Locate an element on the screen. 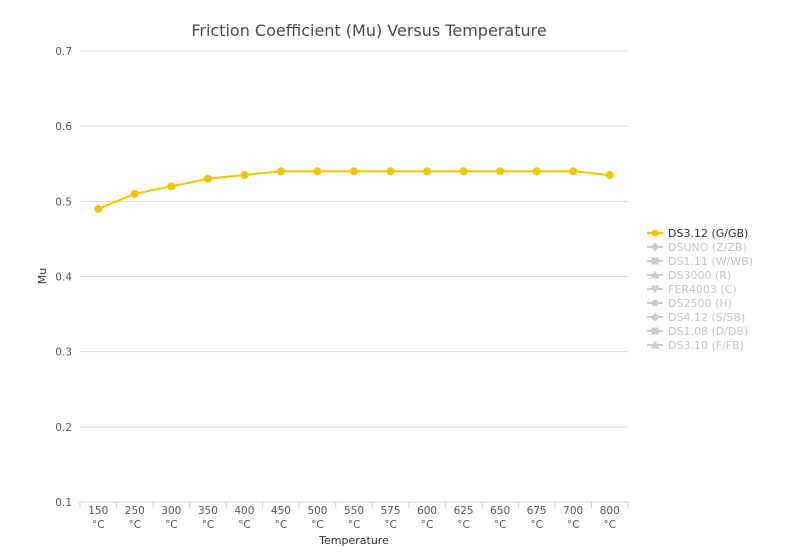 The width and height of the screenshot is (797, 555). y-tick-labels: 0.1 0.2 0.3 0.4 0.5 0.6 0.7 is located at coordinates (63, 277).